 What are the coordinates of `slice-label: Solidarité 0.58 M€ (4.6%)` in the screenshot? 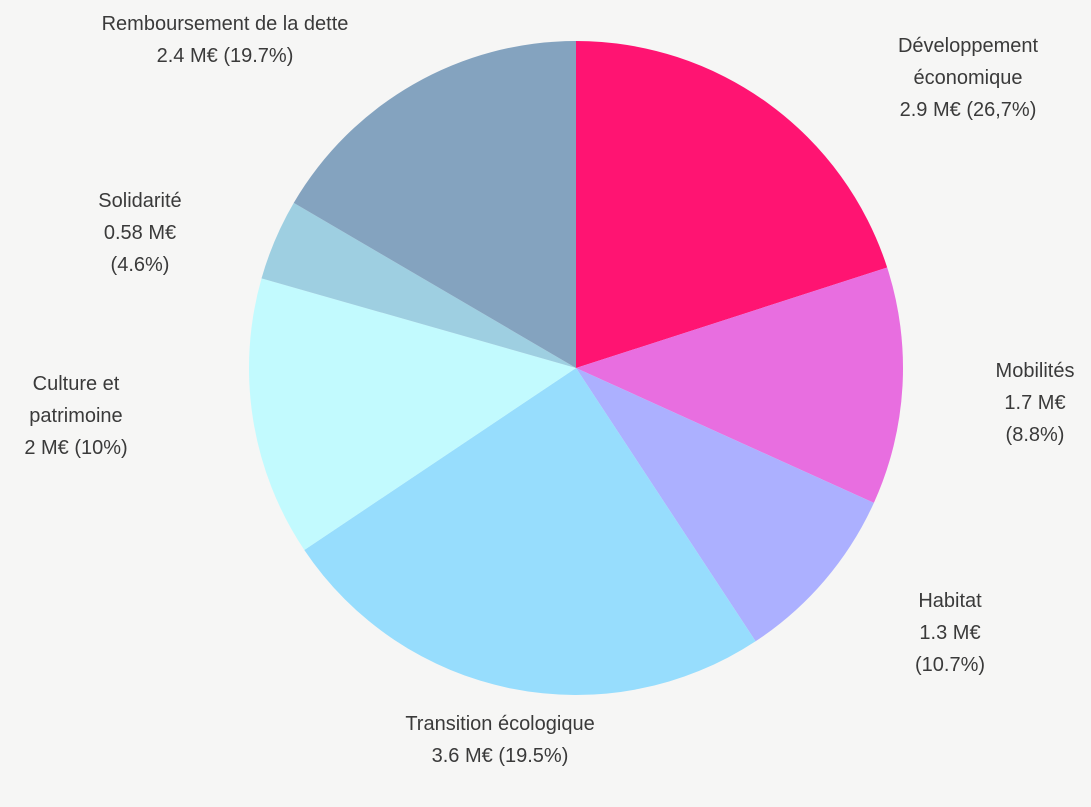 It's located at (140, 233).